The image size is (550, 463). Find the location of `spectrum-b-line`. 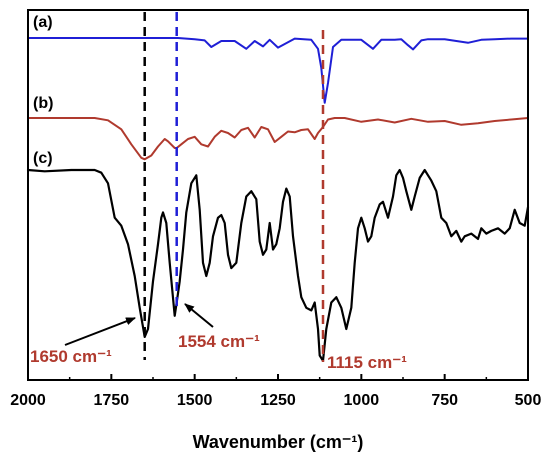

spectrum-b-line is located at coordinates (278, 139).